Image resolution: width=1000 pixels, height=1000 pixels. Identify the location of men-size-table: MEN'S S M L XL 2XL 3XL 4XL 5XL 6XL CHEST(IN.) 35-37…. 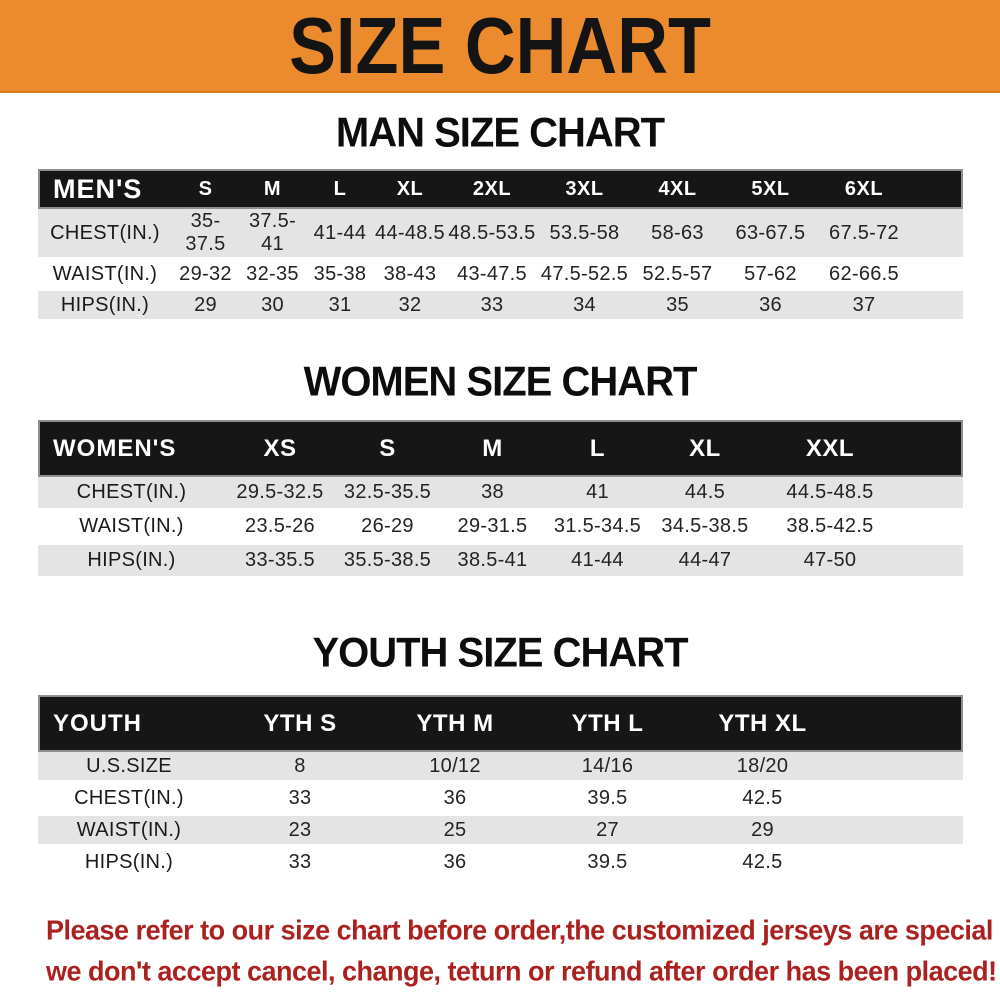
(500, 245).